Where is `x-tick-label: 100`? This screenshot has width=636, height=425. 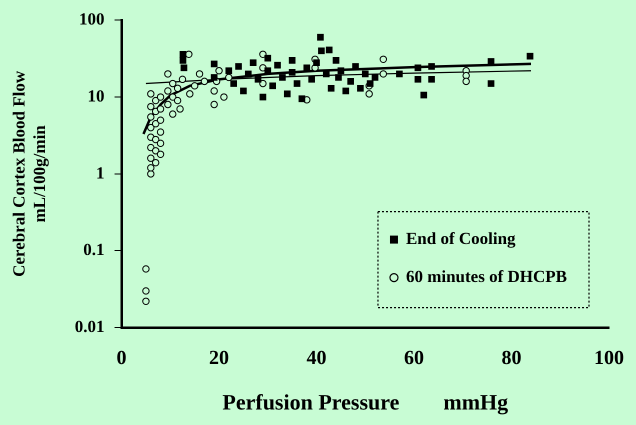 x-tick-label: 100 is located at coordinates (609, 357).